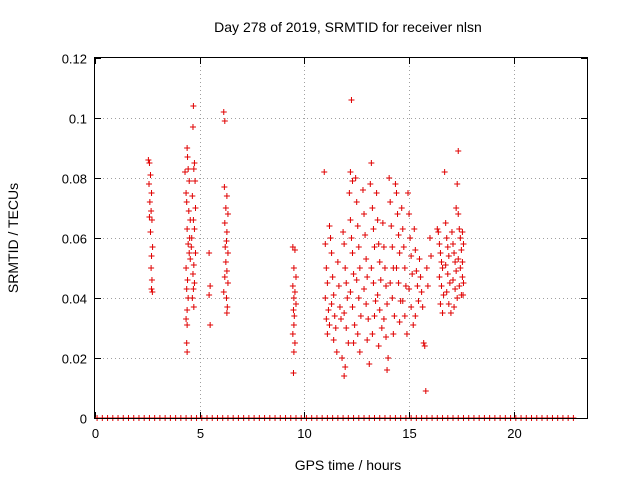 The width and height of the screenshot is (640, 480). What do you see at coordinates (200, 433) in the screenshot?
I see `x-tick-label: 5` at bounding box center [200, 433].